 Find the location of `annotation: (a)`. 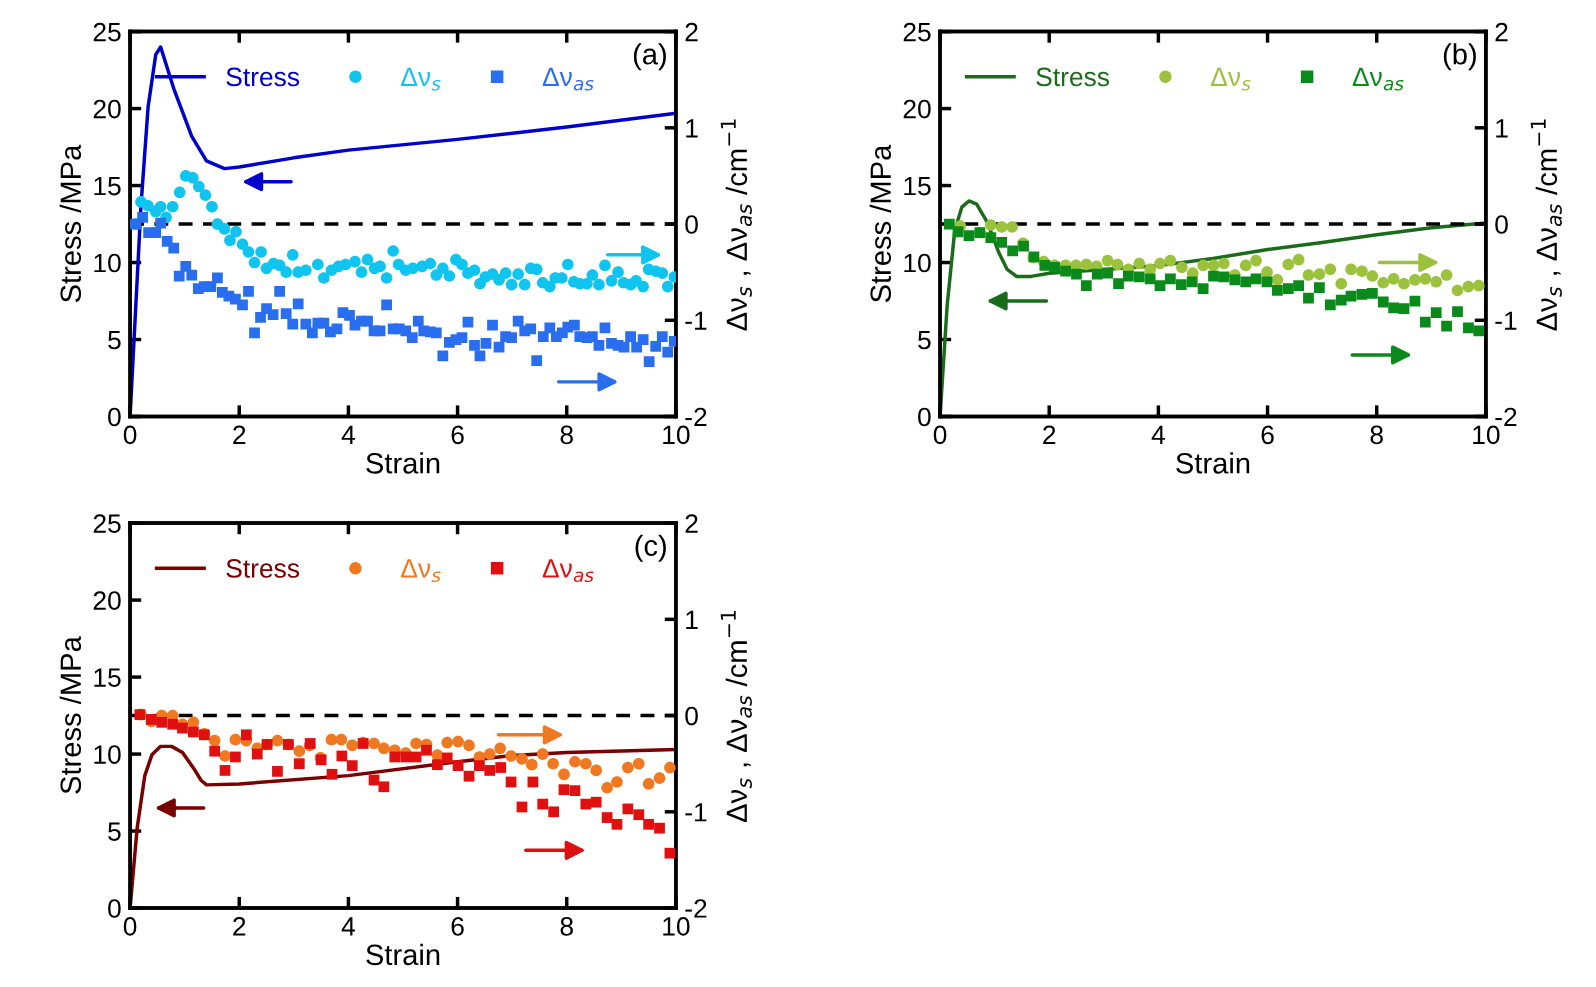

annotation: (a) is located at coordinates (649, 57).